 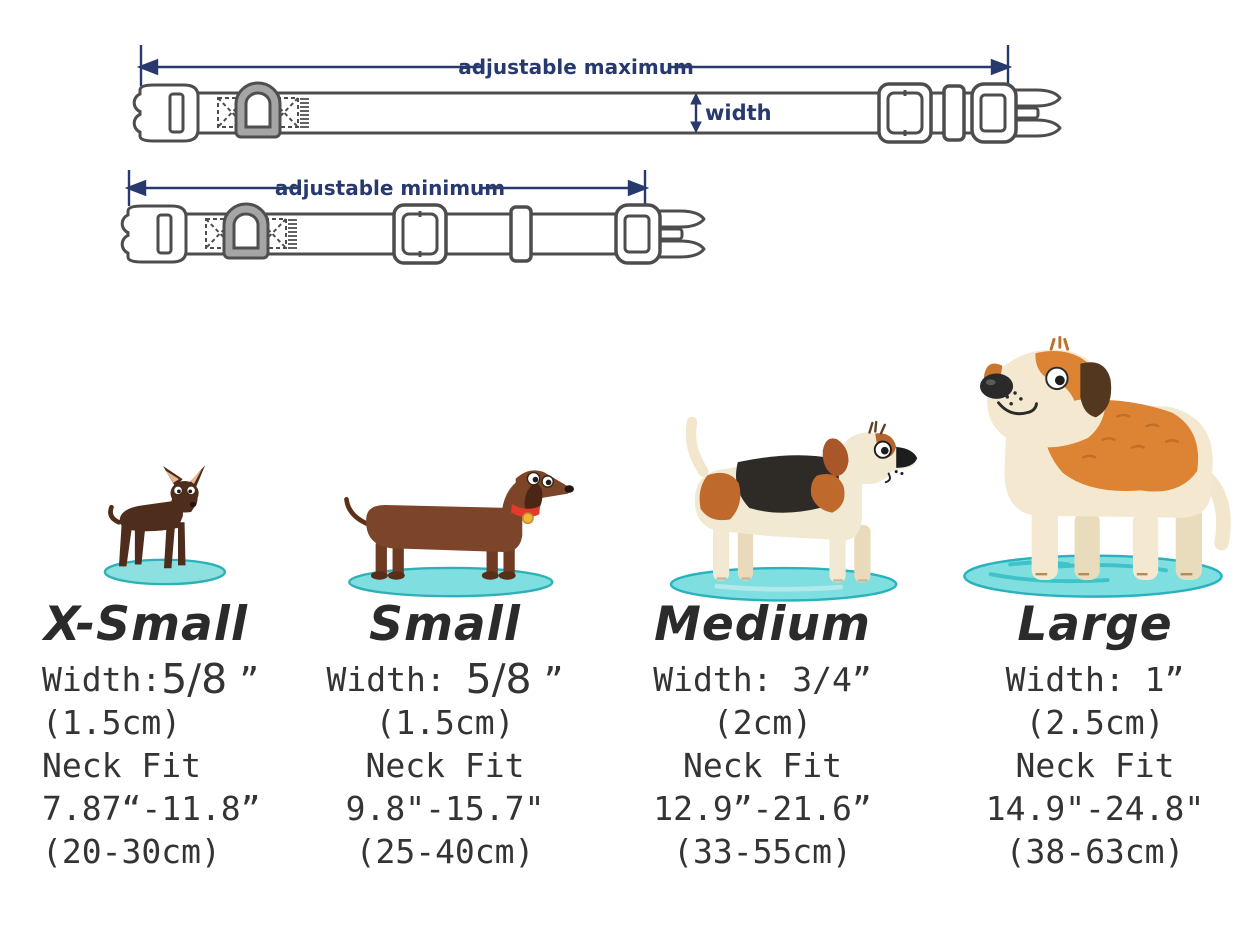 I want to click on dachshund-illustration, so click(x=459, y=534).